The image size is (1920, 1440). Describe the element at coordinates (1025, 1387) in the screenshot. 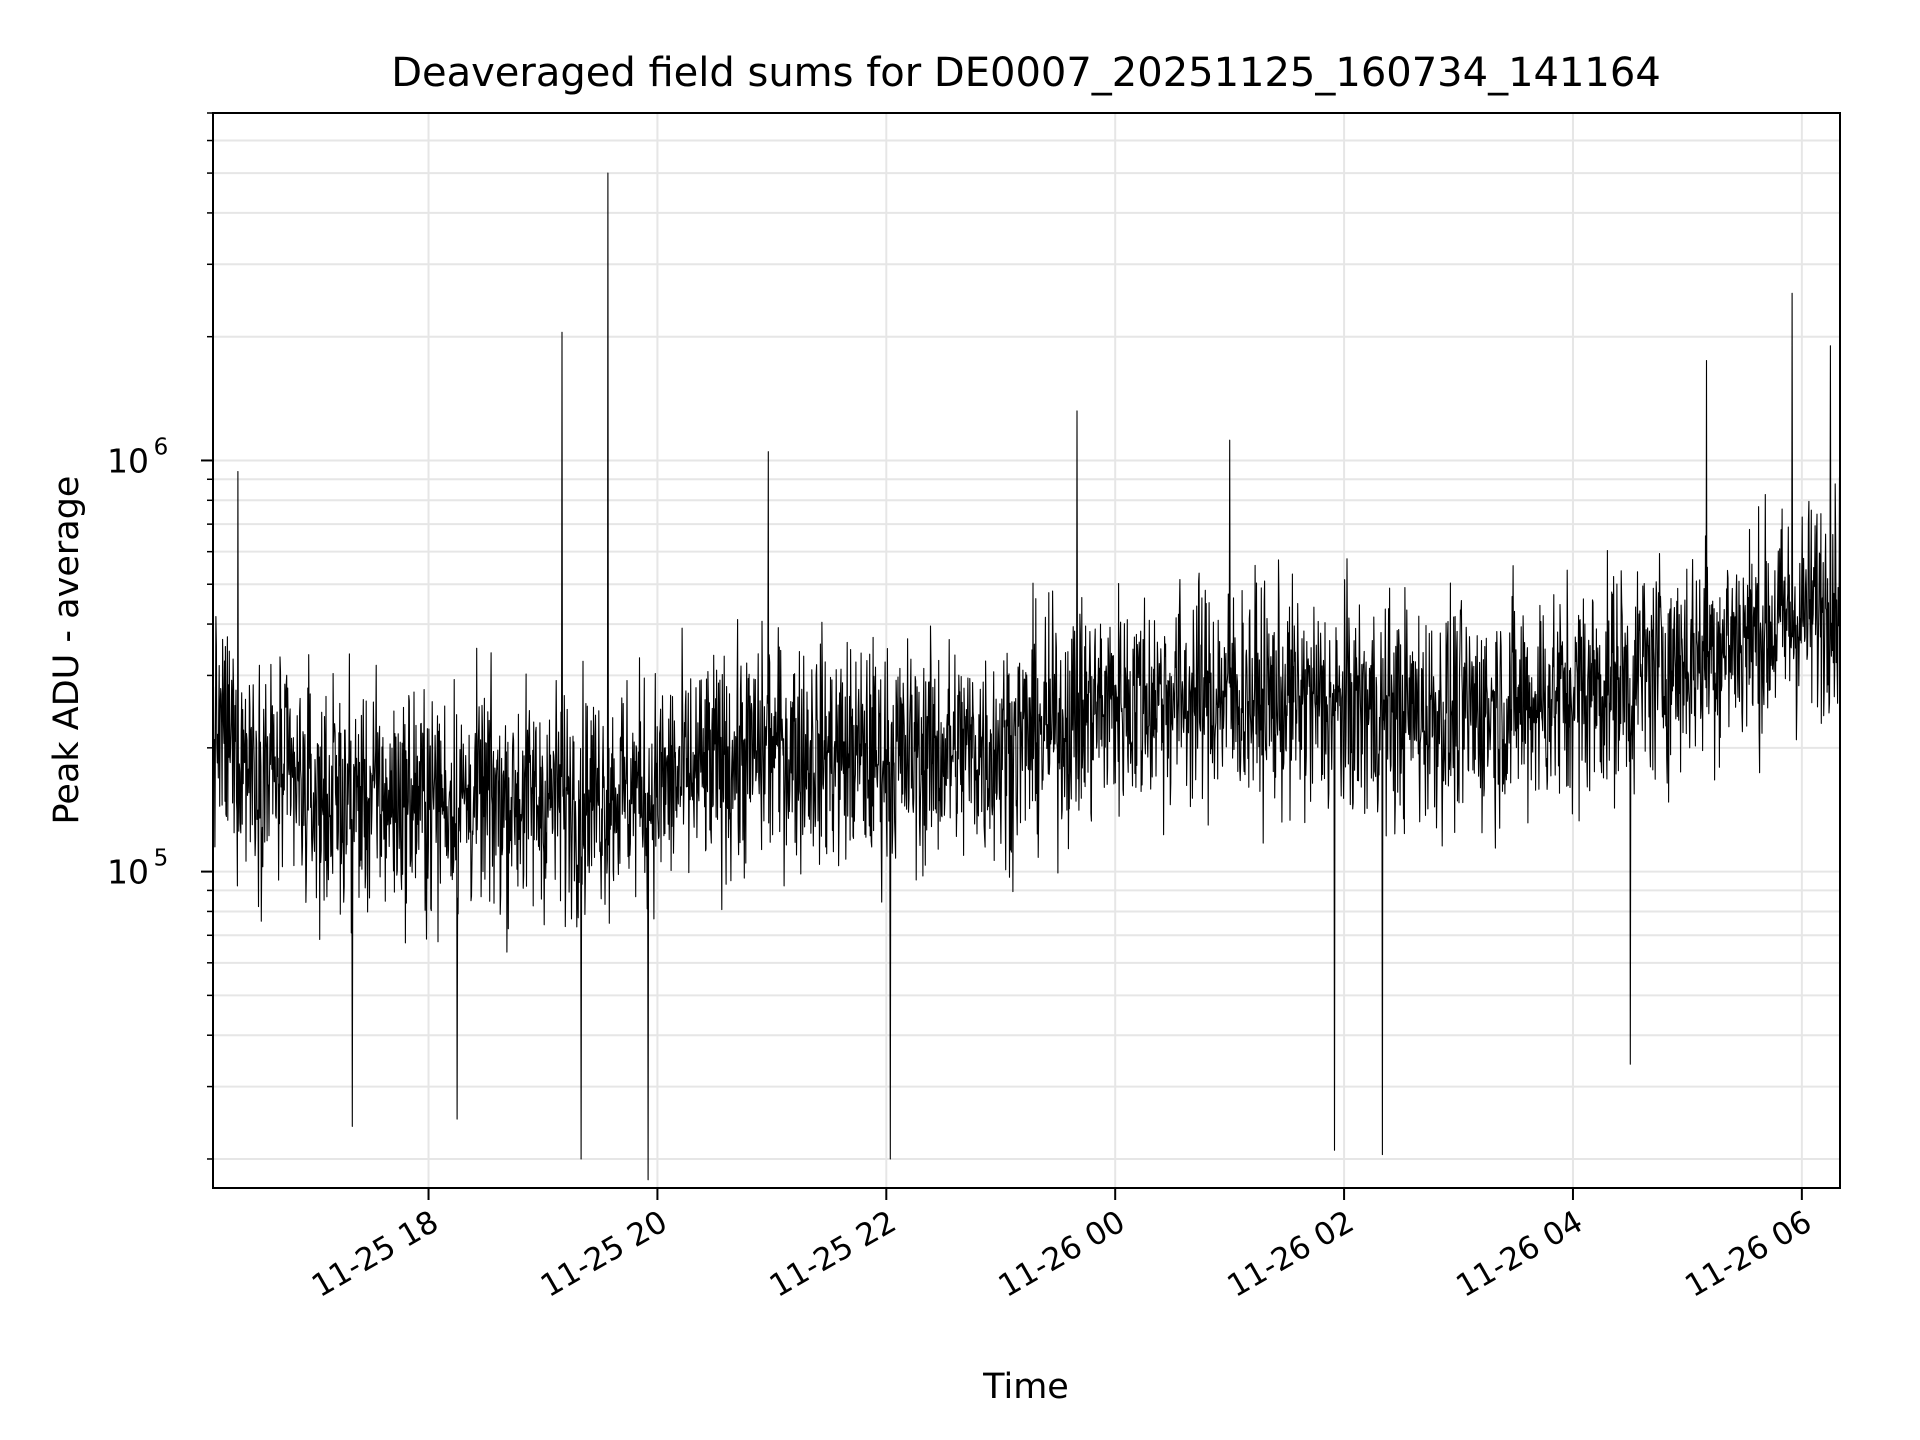

I see `x-axis-label: Time` at that location.